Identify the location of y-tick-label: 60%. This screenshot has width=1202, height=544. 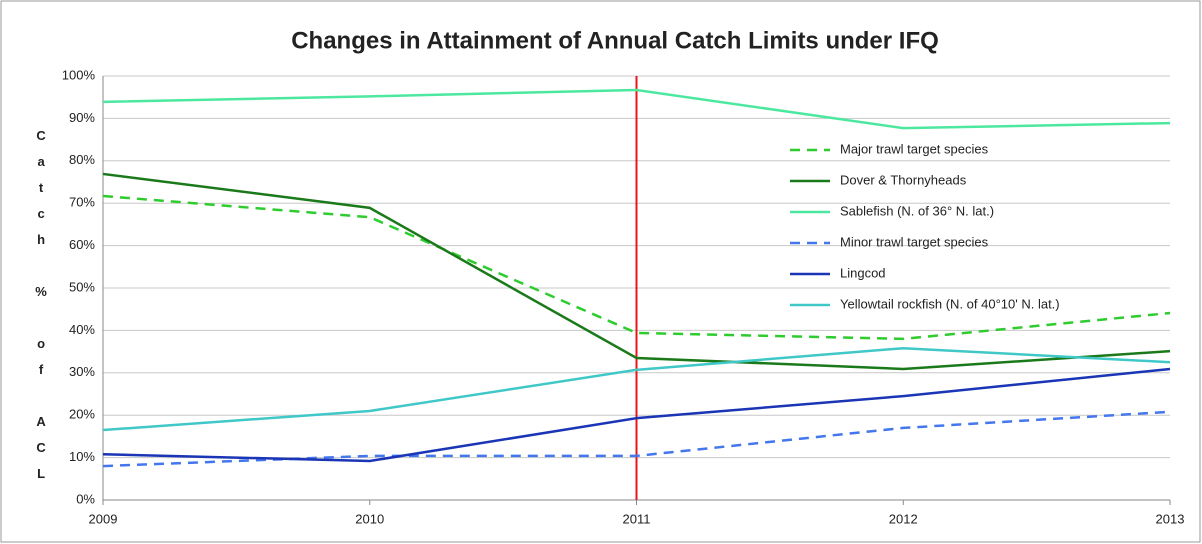
(82, 244).